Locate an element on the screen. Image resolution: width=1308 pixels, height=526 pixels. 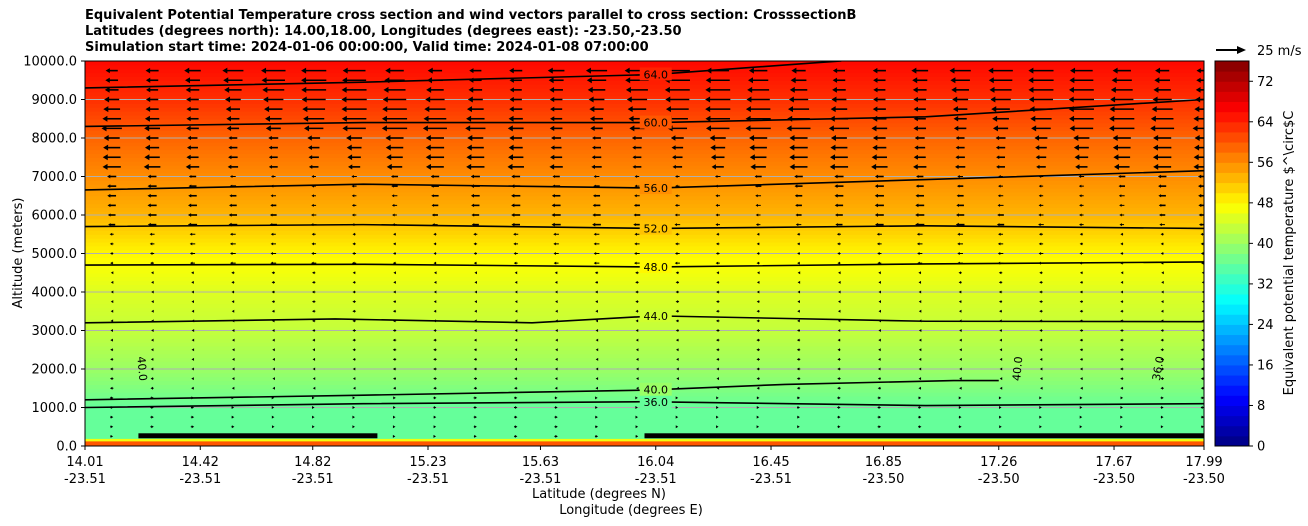
colorbar-segment is located at coordinates (1232, 269).